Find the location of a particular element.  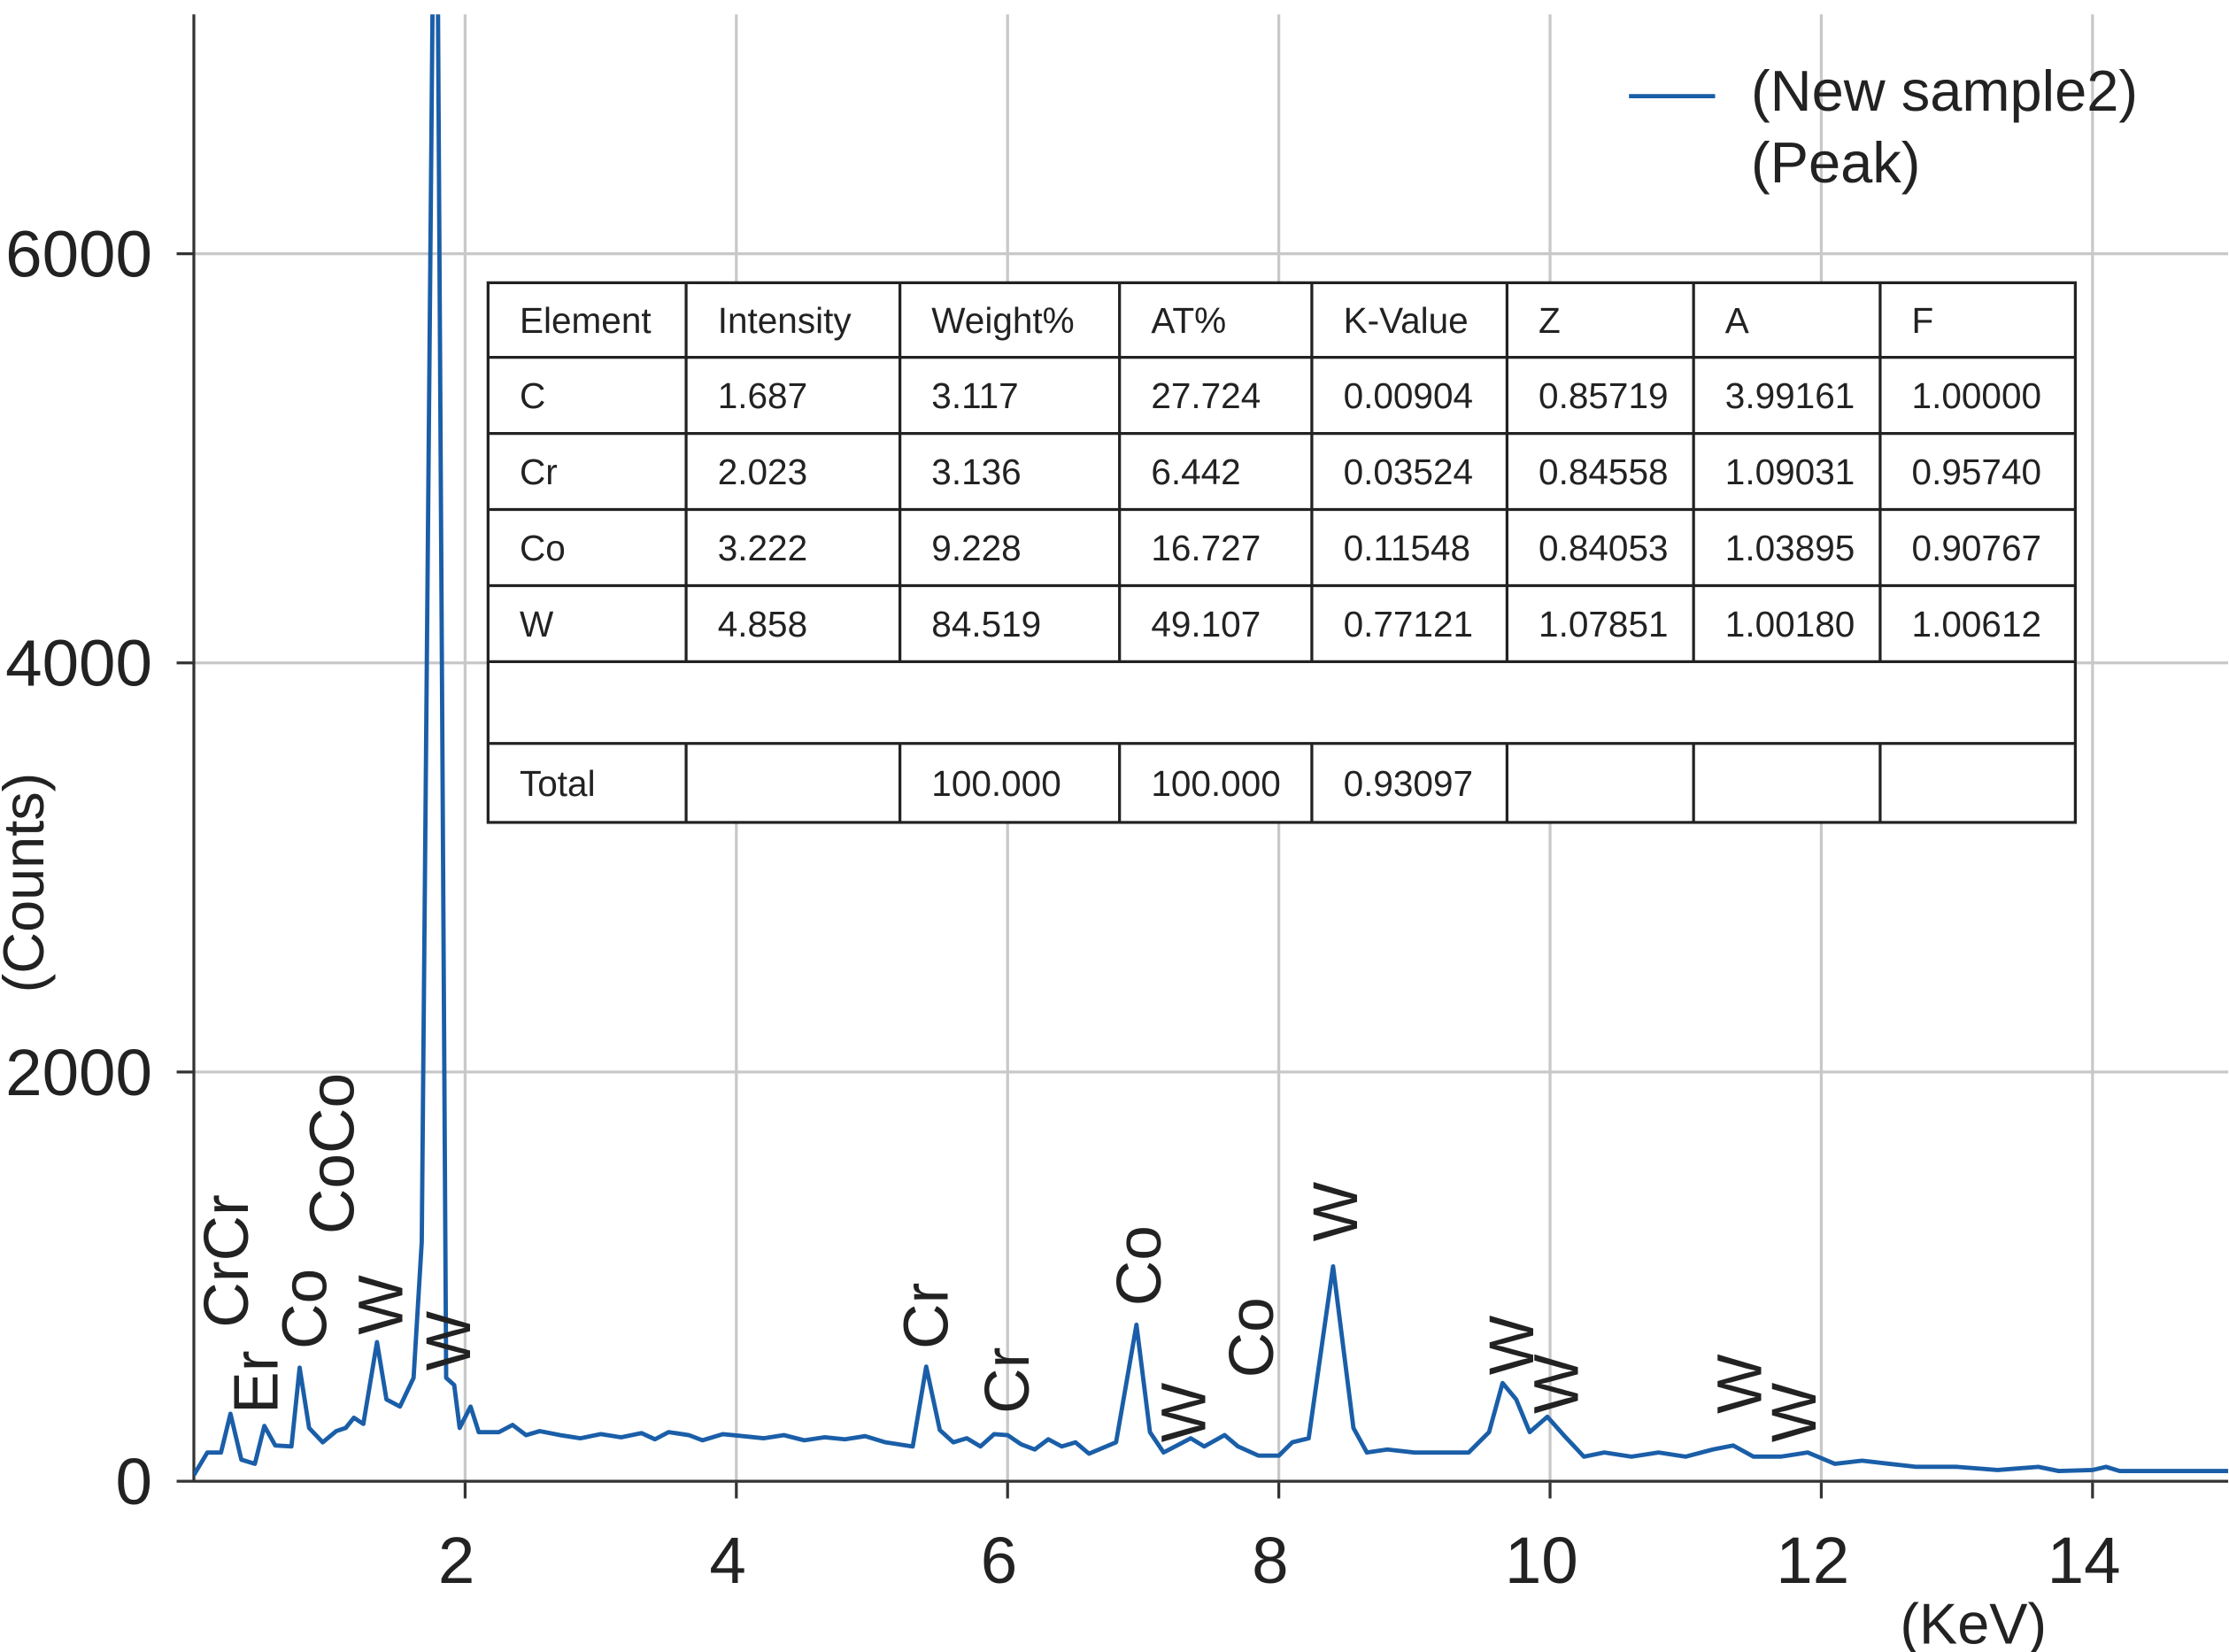

table-cell: 0.84558 is located at coordinates (1603, 472).